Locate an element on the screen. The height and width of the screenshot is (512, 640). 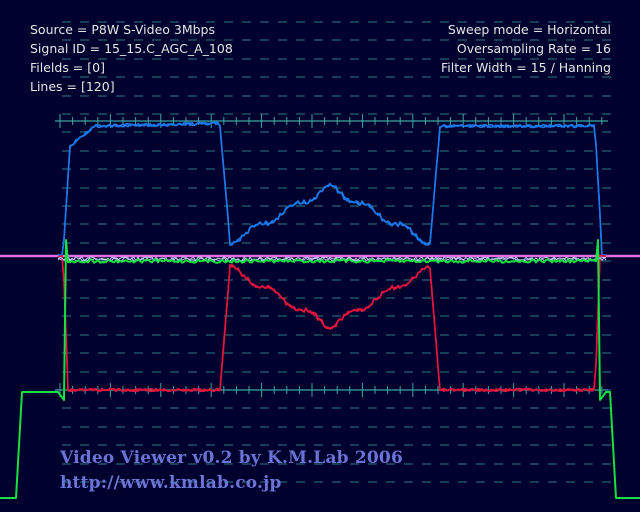
oversampling-label: Oversampling Rate = 16 is located at coordinates (533, 48).